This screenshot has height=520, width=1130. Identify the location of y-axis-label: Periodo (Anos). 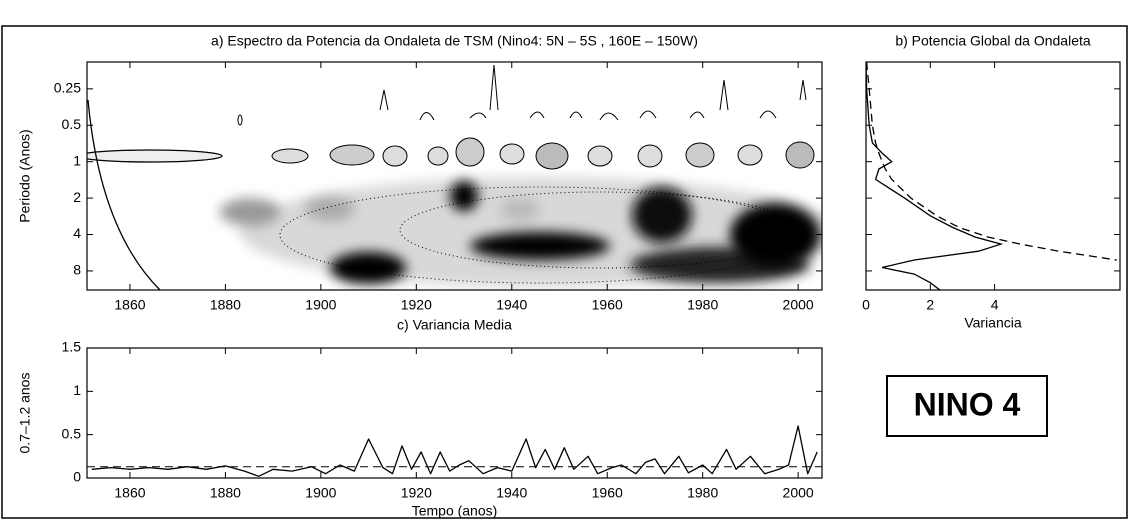
(25, 175).